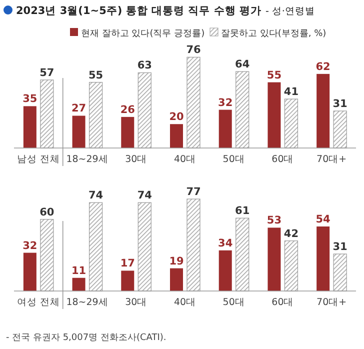  Describe the element at coordinates (323, 219) in the screenshot. I see `data-label: 54` at that location.